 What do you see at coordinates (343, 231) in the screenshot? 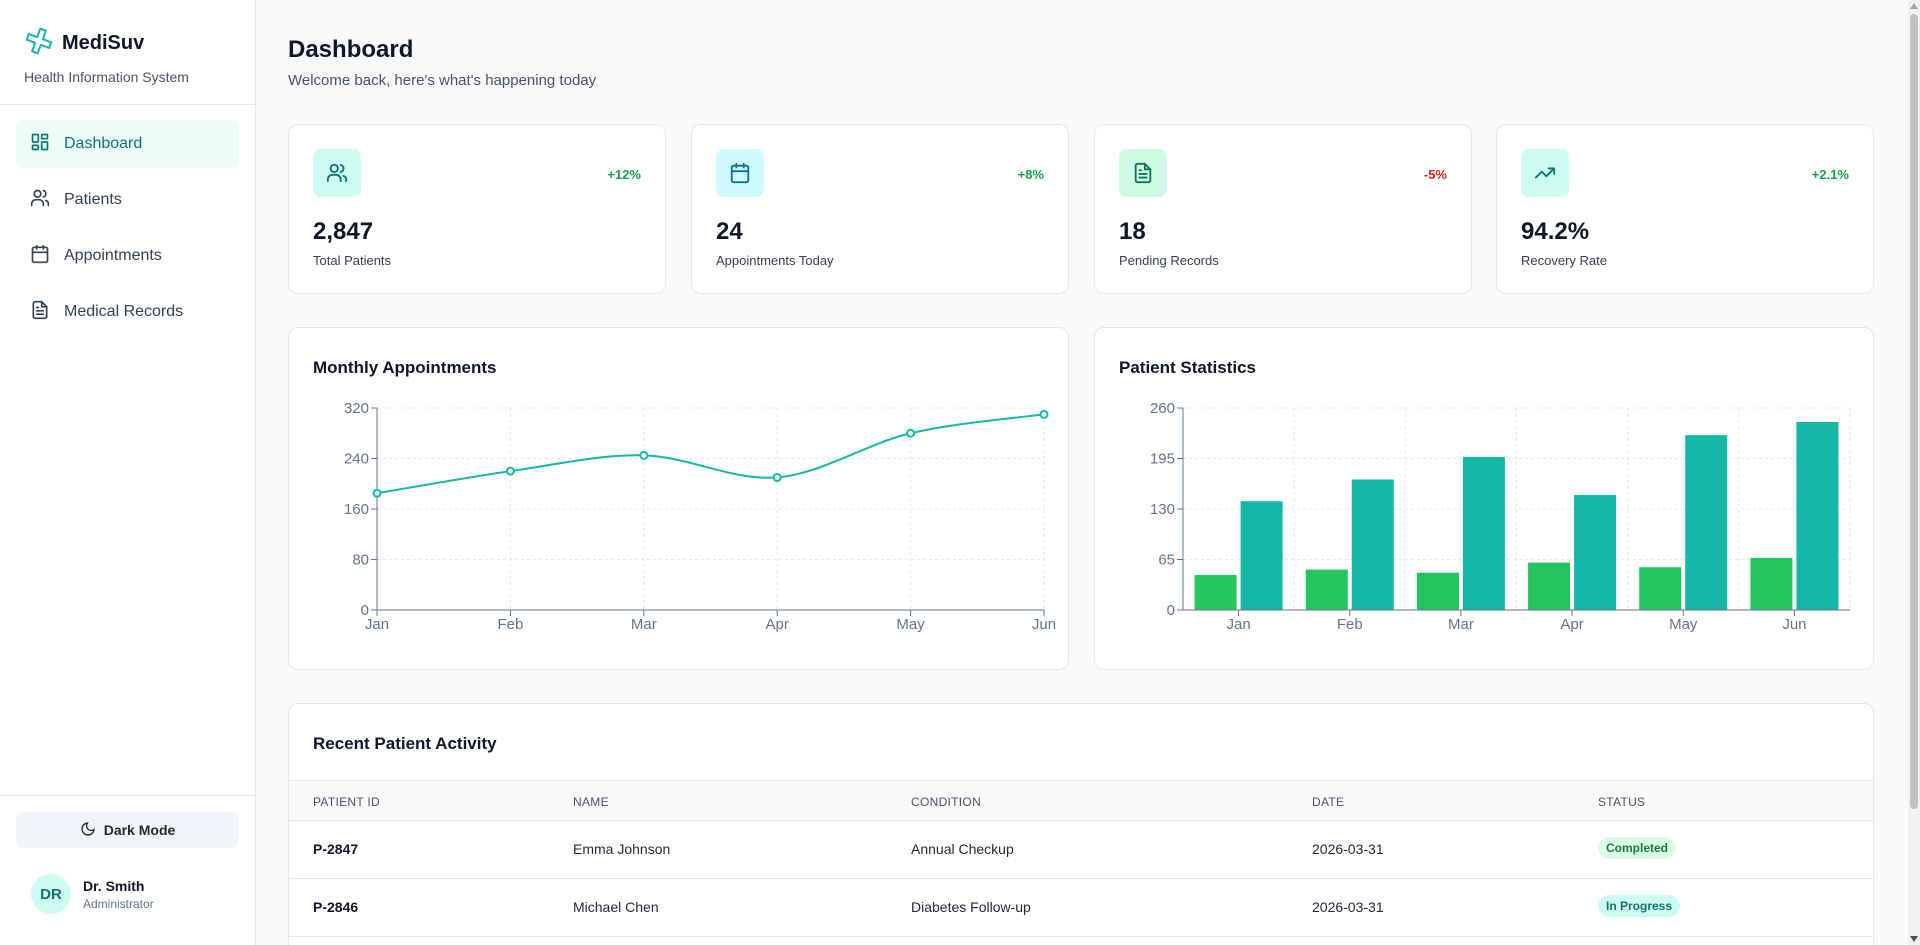
I see `stat-value: 2,847` at bounding box center [343, 231].